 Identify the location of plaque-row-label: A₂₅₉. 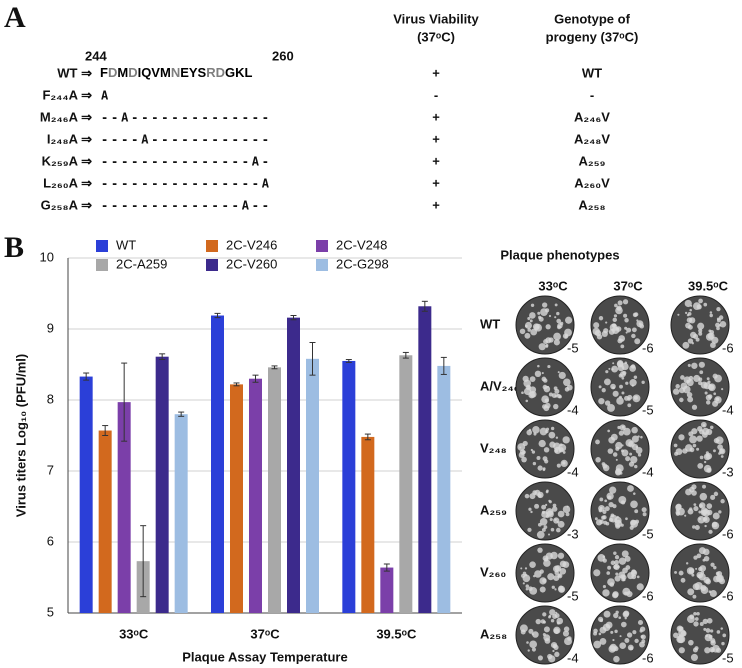
(493, 509).